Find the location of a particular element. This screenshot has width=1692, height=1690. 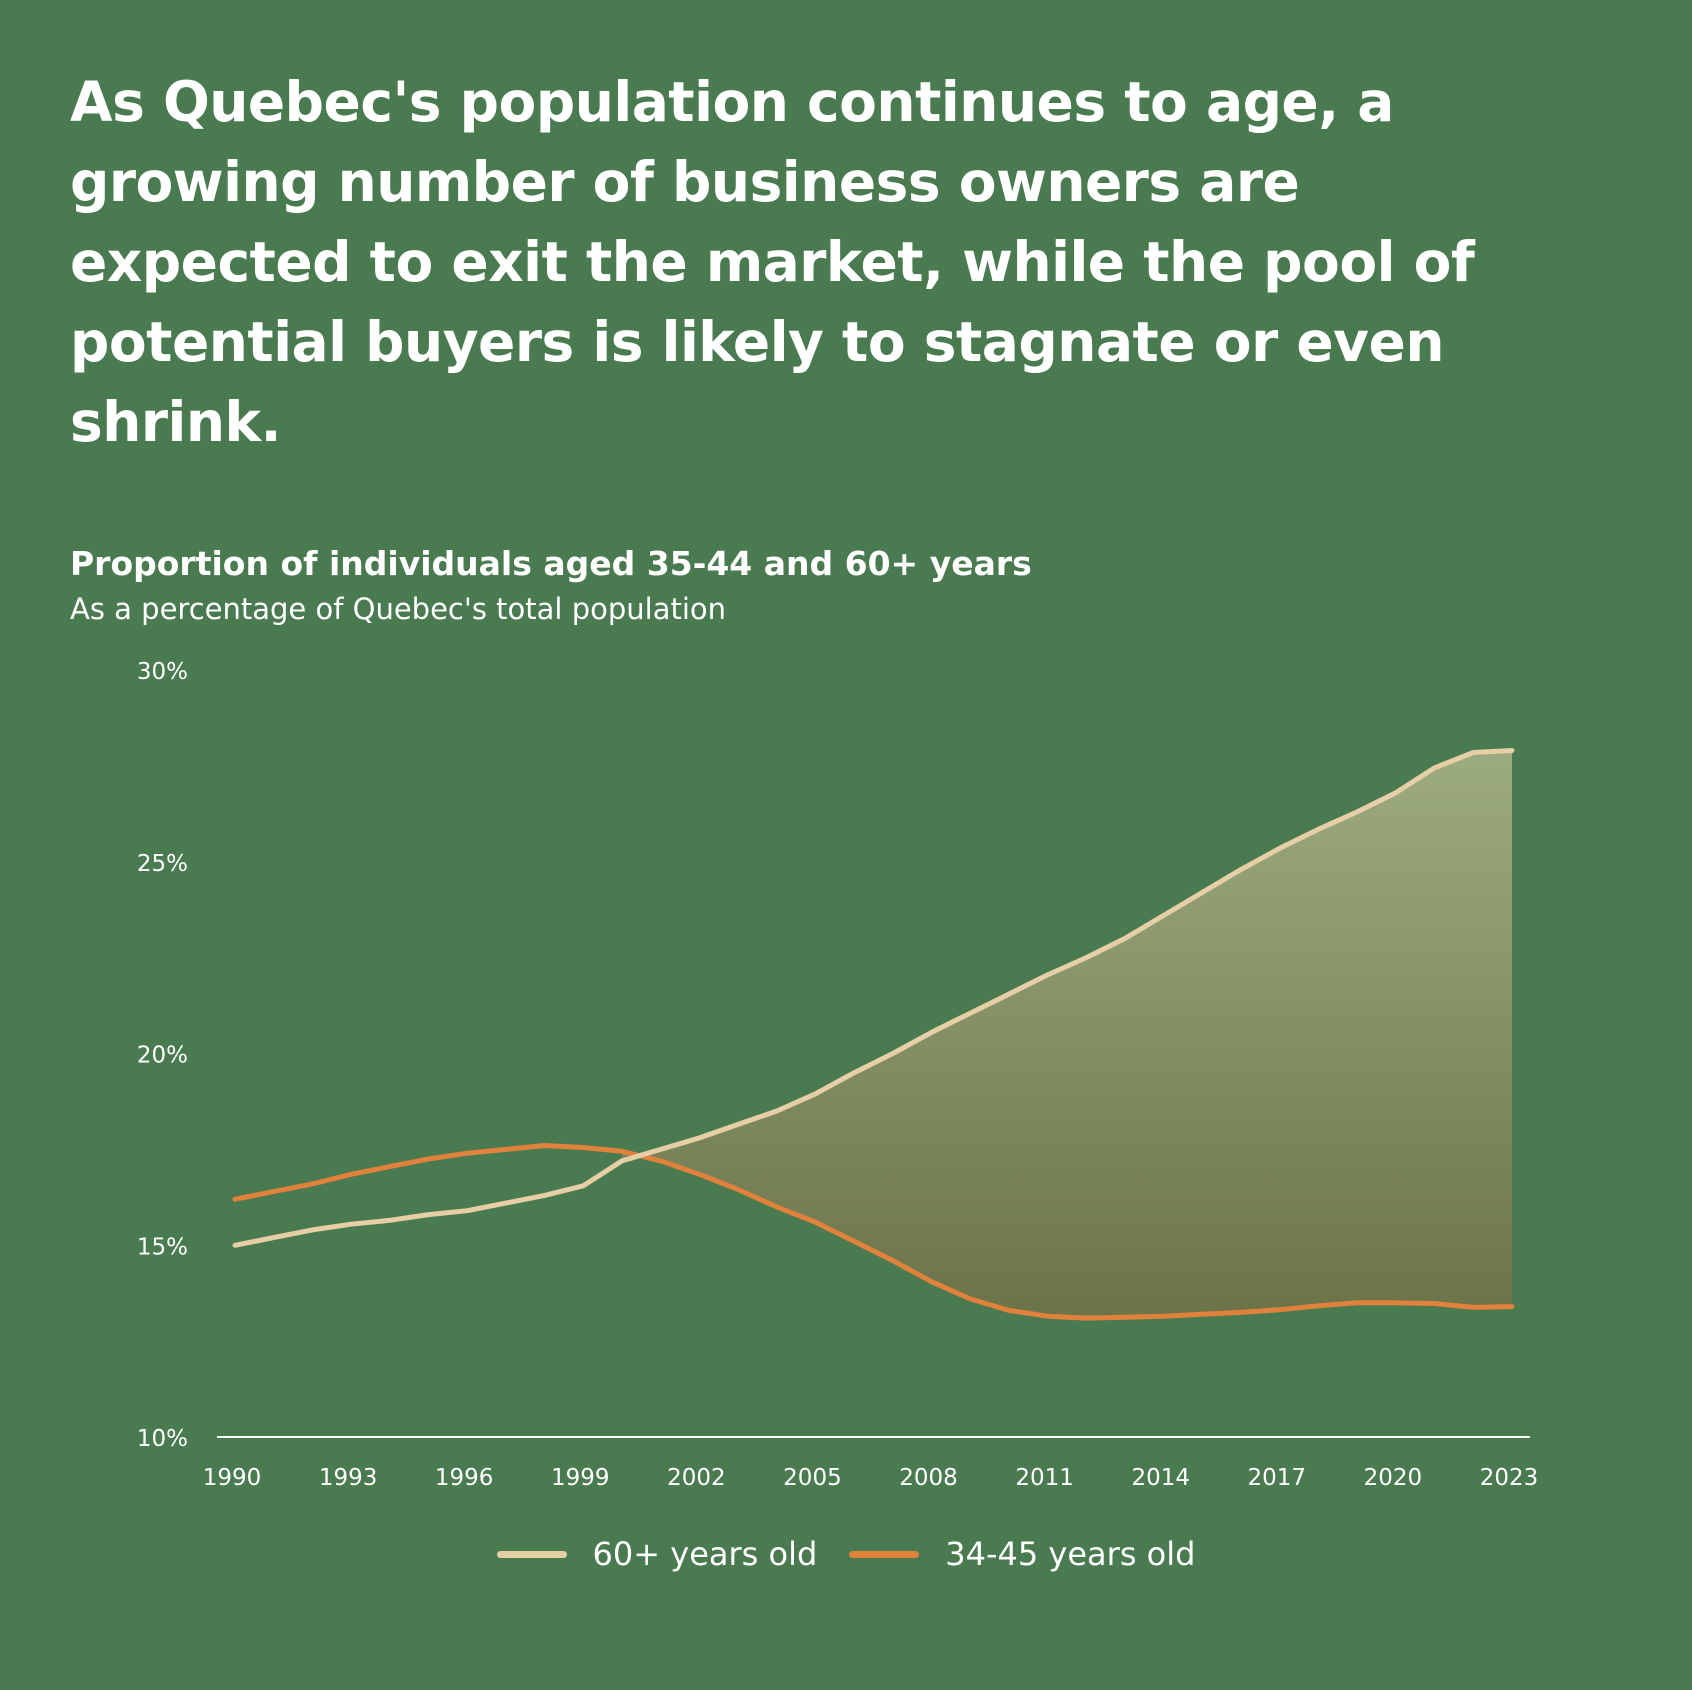

y-tick-label: 20% is located at coordinates (162, 1056).